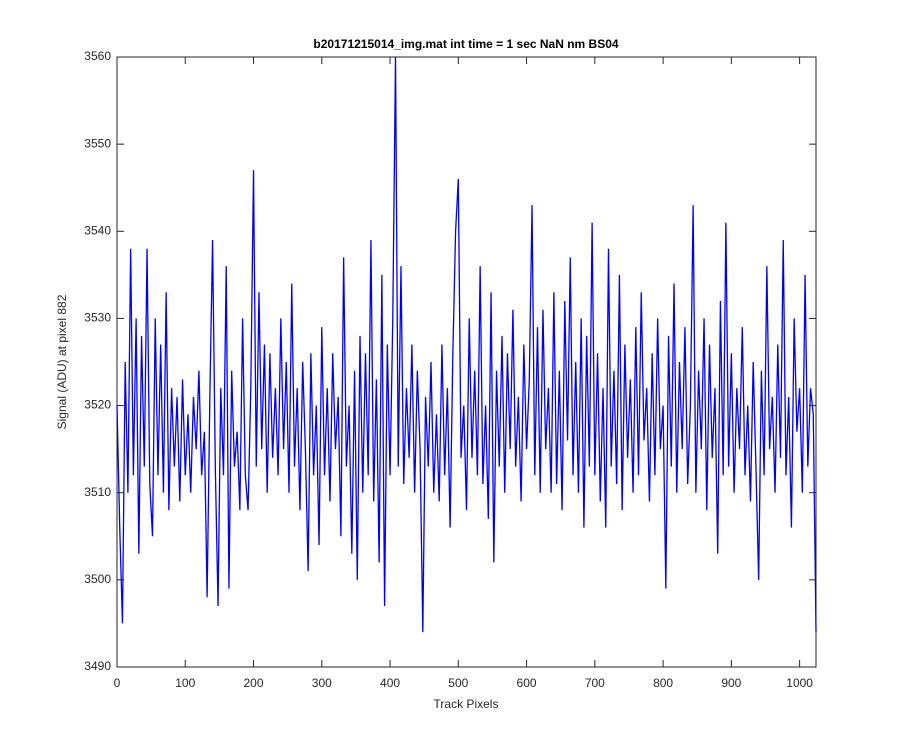 The width and height of the screenshot is (900, 750). What do you see at coordinates (527, 683) in the screenshot?
I see `x-tick-label: 600` at bounding box center [527, 683].